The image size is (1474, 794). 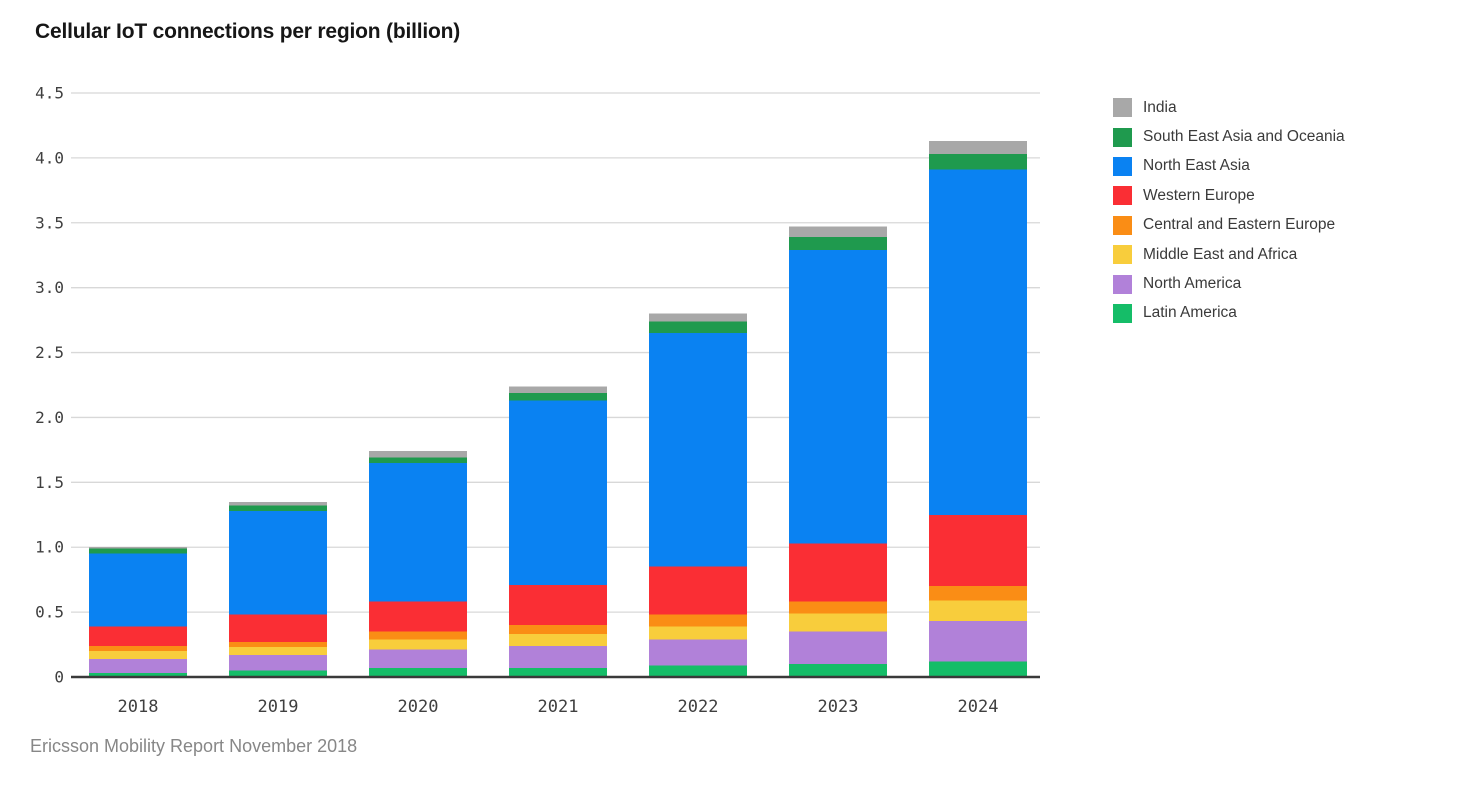 I want to click on bar-segment-north-america-2018, so click(x=138, y=666).